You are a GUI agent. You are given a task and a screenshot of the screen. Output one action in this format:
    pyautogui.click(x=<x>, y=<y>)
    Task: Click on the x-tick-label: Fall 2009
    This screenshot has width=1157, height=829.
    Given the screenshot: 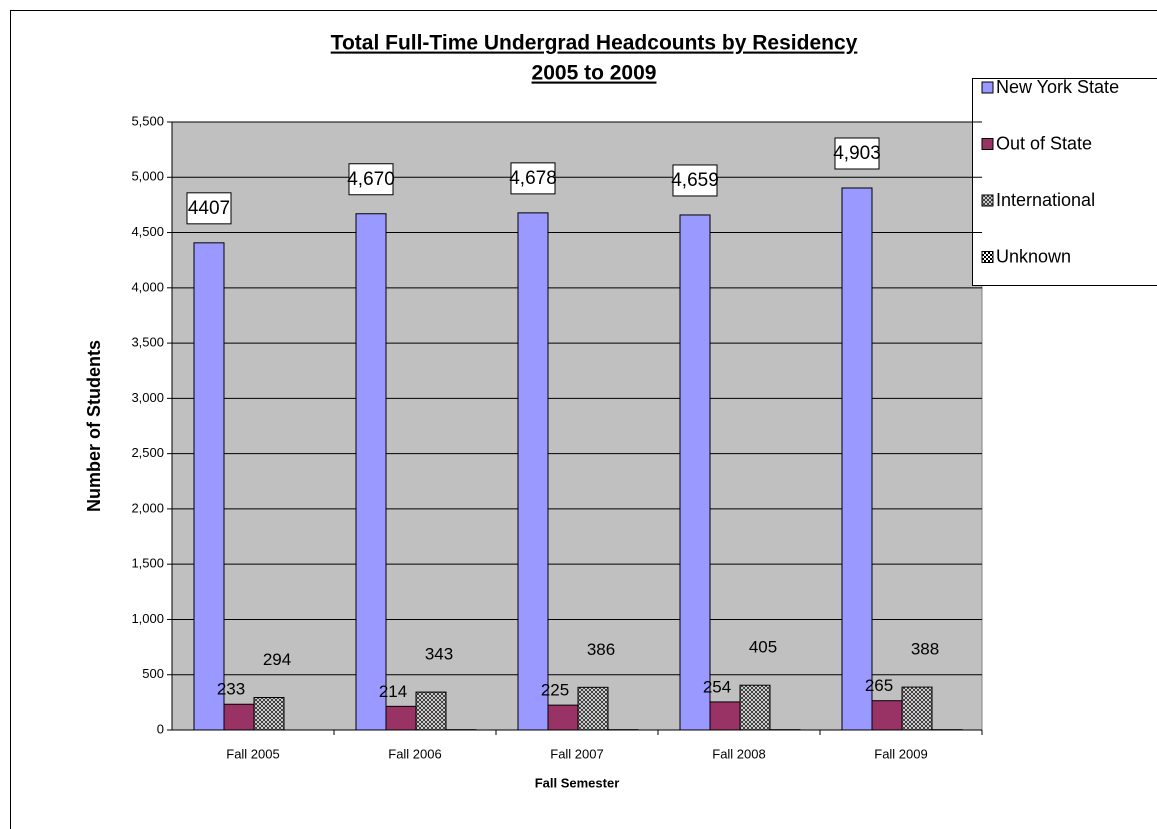 What is the action you would take?
    pyautogui.click(x=900, y=753)
    